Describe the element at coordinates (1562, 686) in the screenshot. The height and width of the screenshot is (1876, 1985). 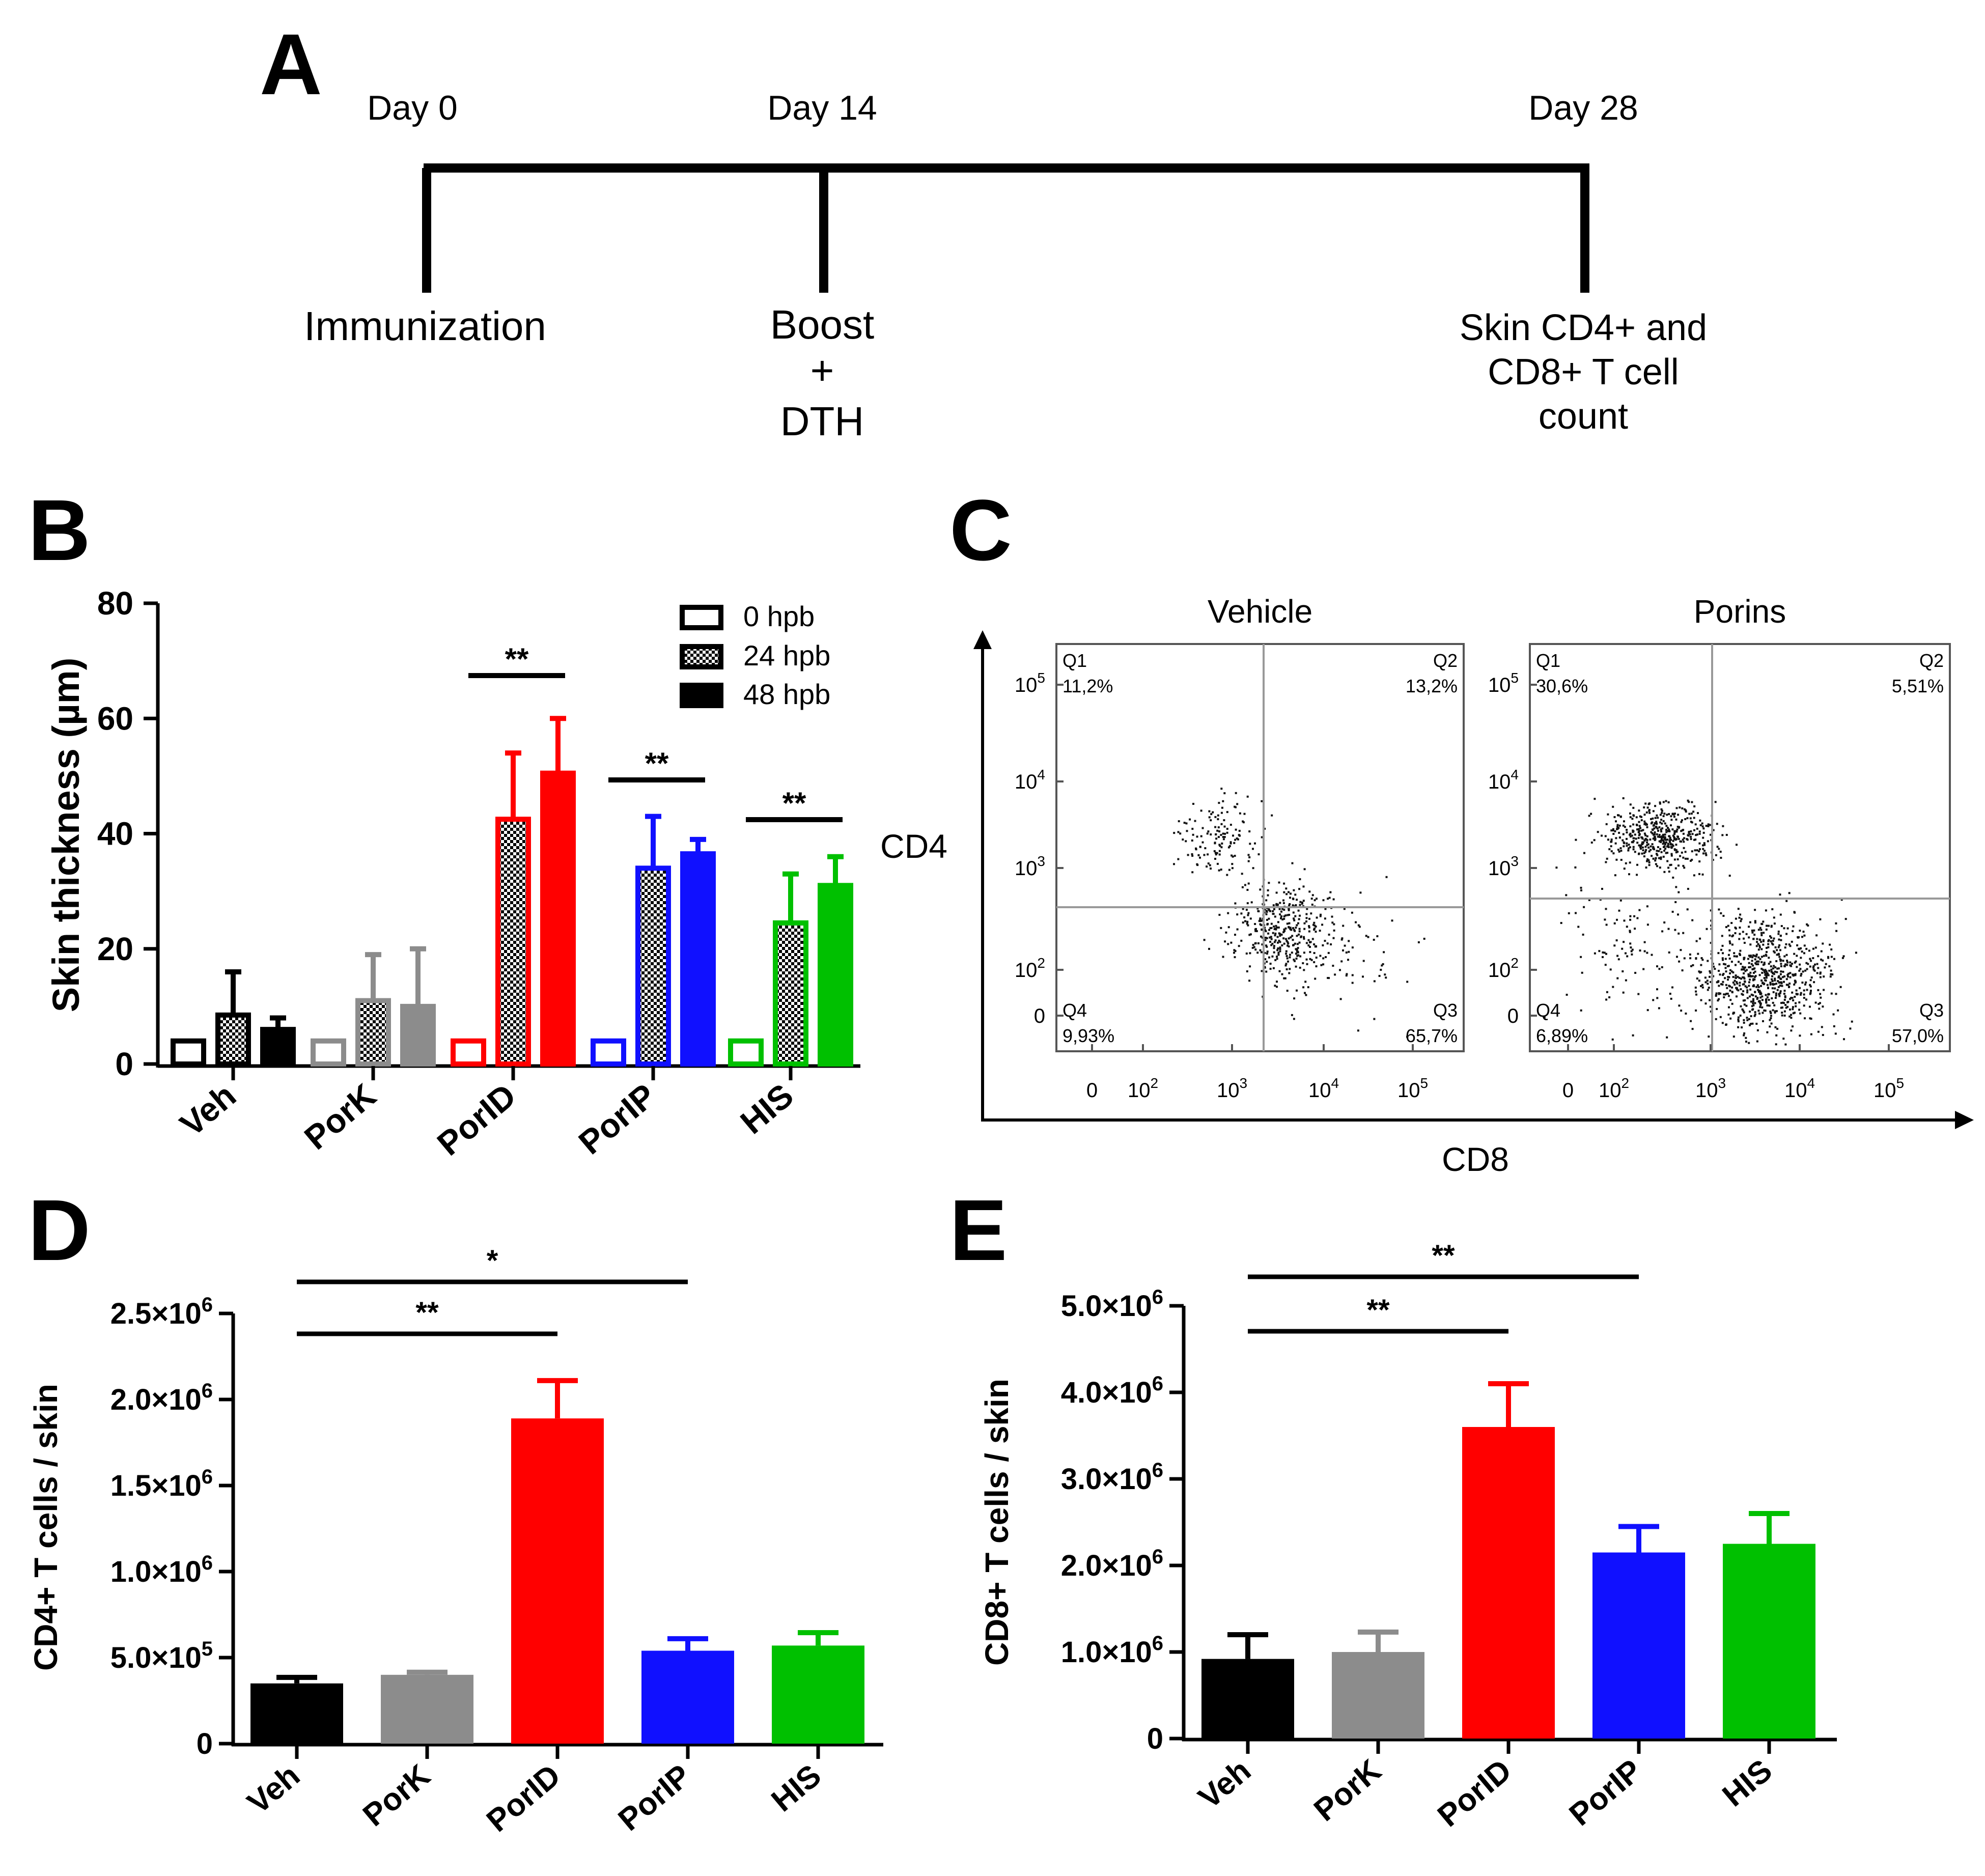
I see `flow-quadrant-q1-percent: 30,6%` at that location.